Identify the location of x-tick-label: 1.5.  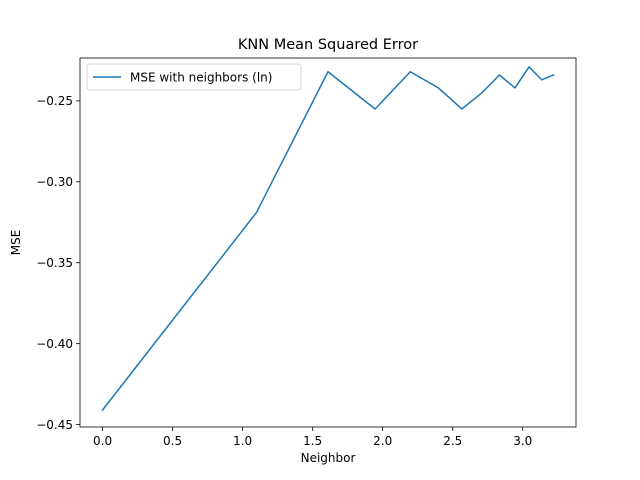
(312, 441).